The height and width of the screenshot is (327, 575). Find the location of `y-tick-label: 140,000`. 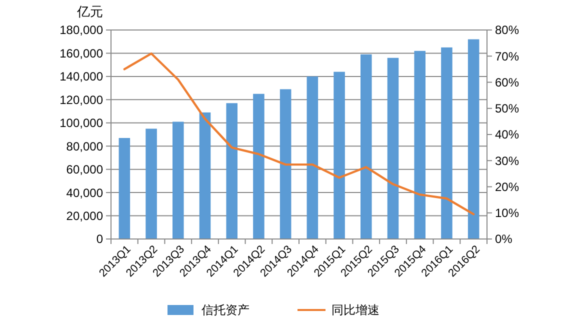

y-tick-label: 140,000 is located at coordinates (82, 77).